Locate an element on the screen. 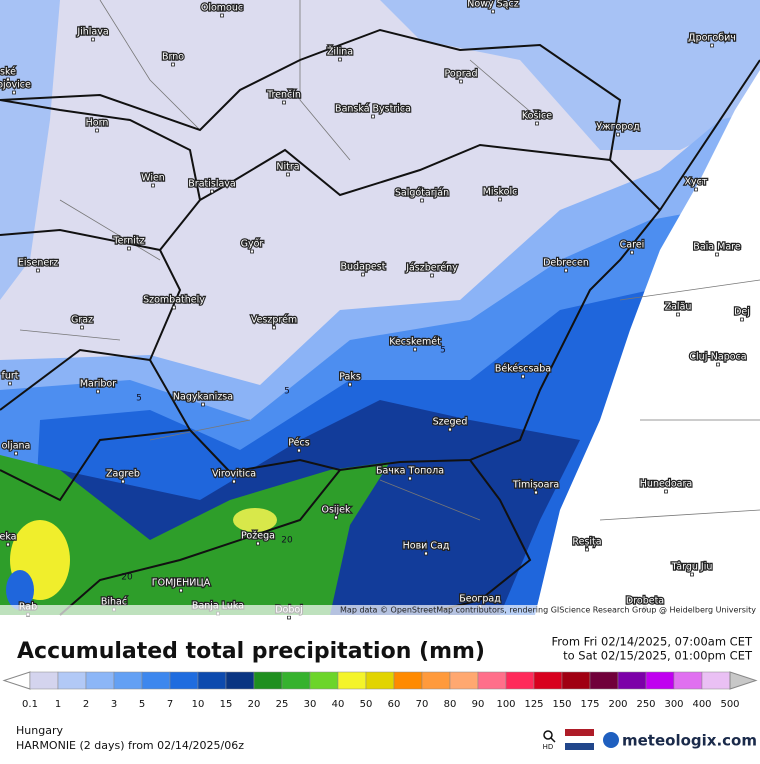 This screenshot has height=764, width=760. city-label: Kecskemét is located at coordinates (415, 342).